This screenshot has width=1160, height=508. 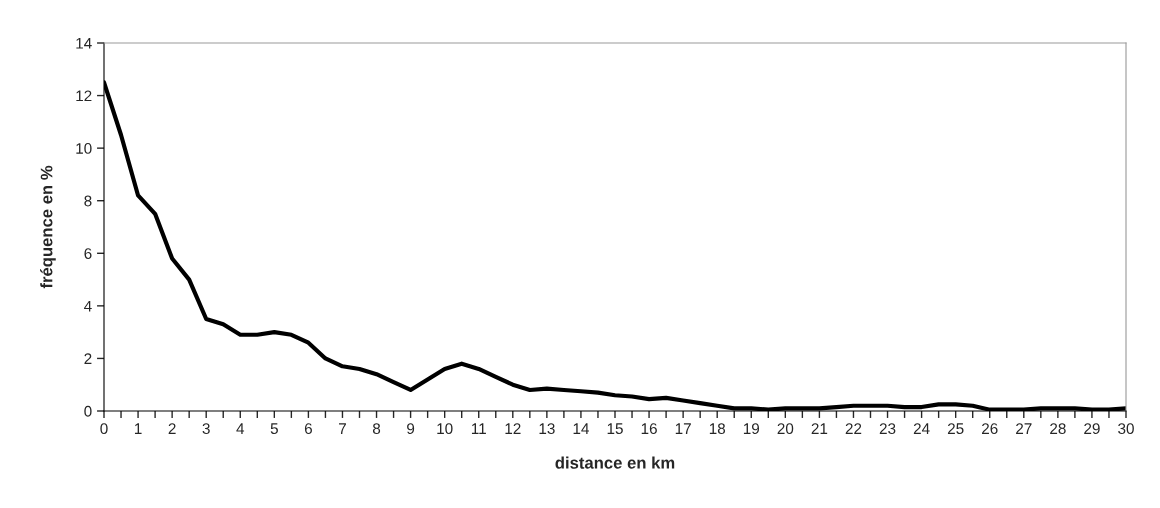 I want to click on x-tick-label: 9, so click(x=411, y=429).